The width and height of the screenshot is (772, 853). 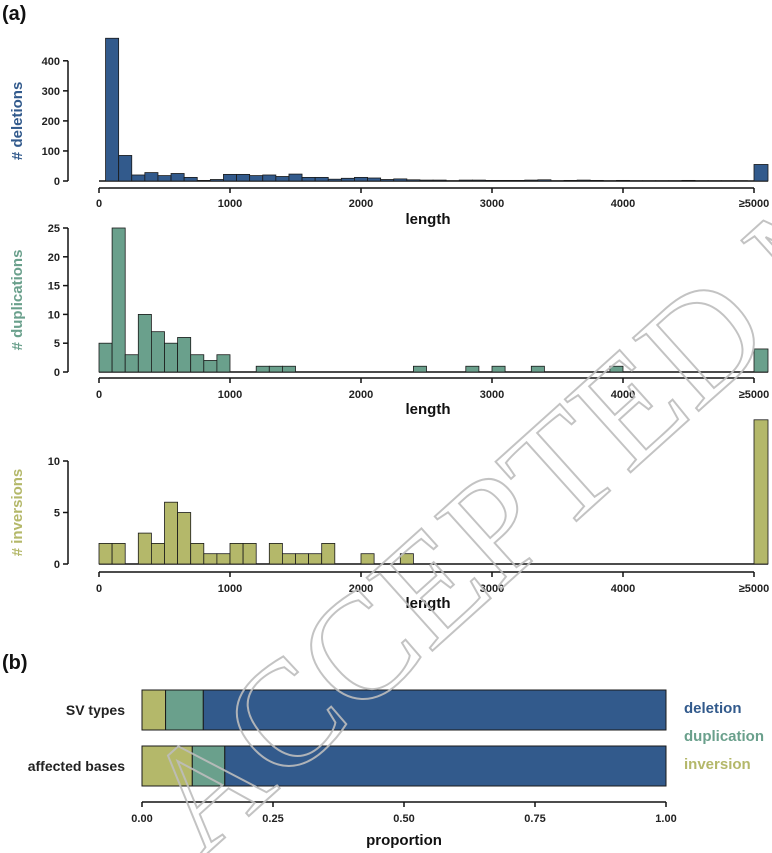 I want to click on y-tick-label: 25, so click(x=54, y=229).